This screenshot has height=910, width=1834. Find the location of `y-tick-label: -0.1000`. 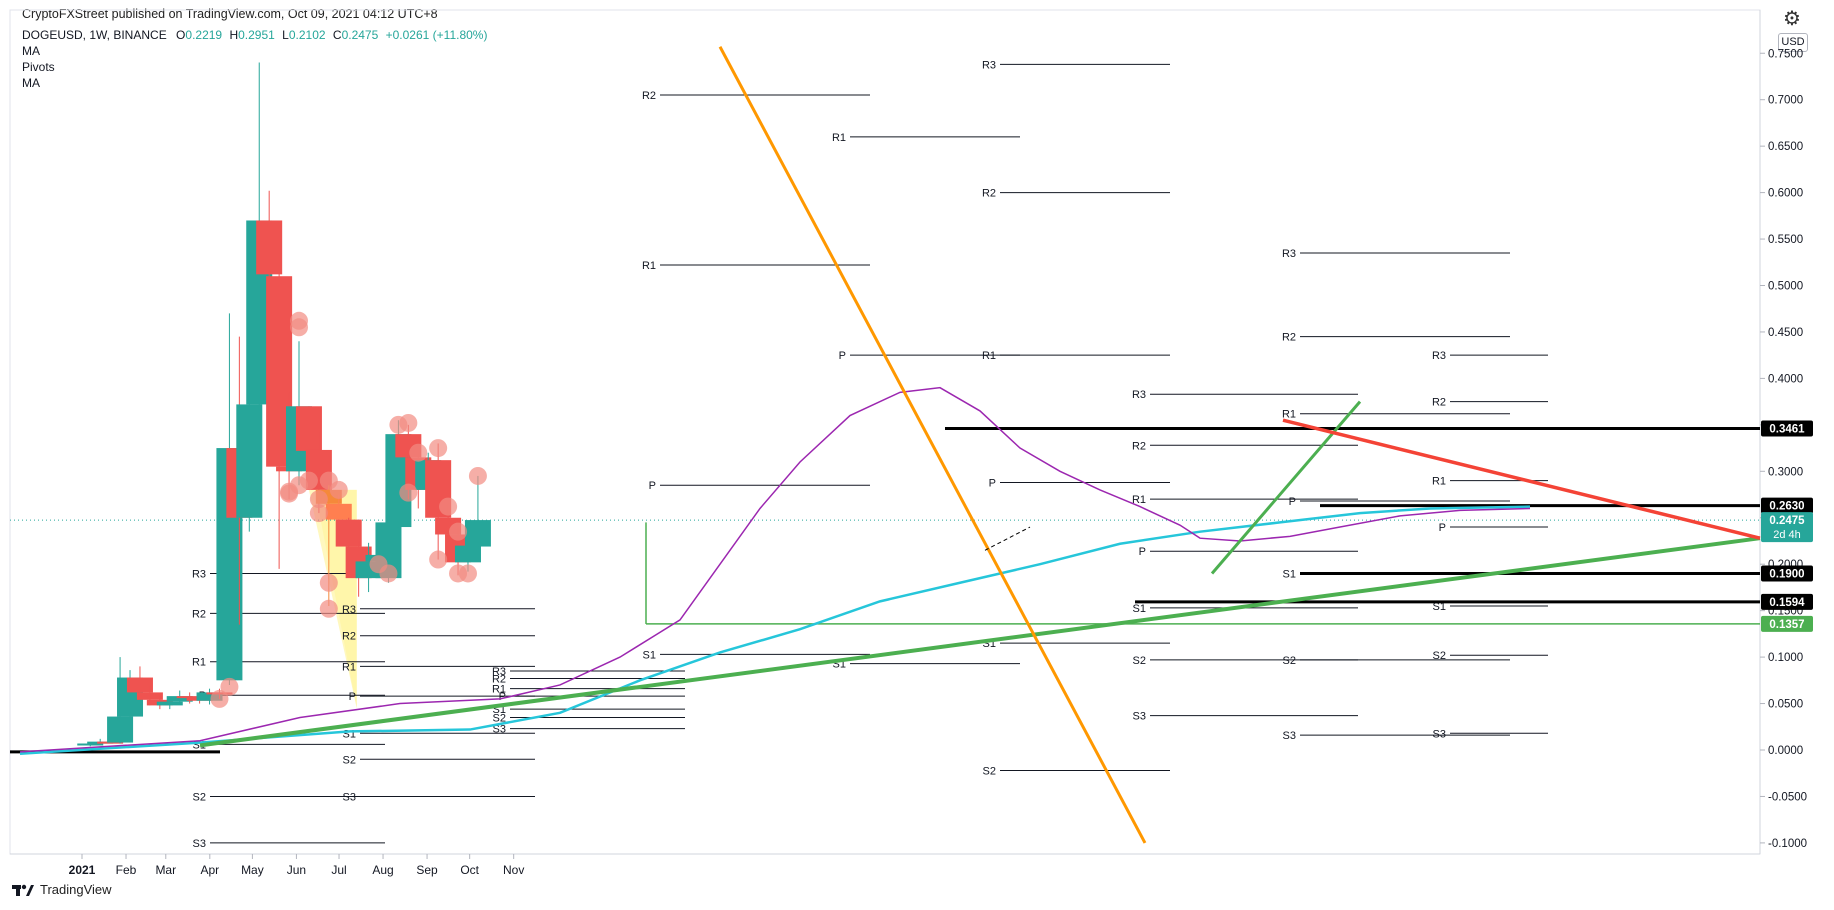

y-tick-label: -0.1000 is located at coordinates (1787, 844).